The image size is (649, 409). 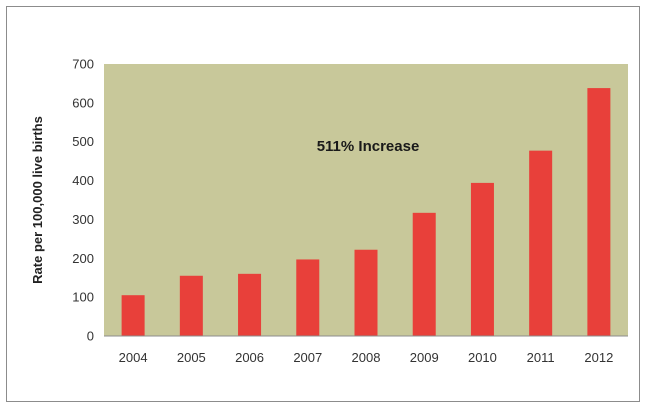 What do you see at coordinates (541, 357) in the screenshot?
I see `x-tick-label-2011: 2011` at bounding box center [541, 357].